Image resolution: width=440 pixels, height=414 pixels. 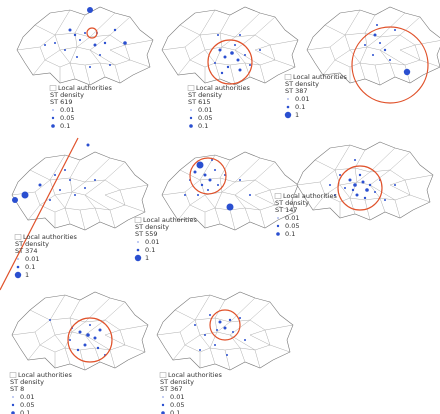 What do you see at coordinates (199, 102) in the screenshot?
I see `panel-label: ST 615` at bounding box center [199, 102].